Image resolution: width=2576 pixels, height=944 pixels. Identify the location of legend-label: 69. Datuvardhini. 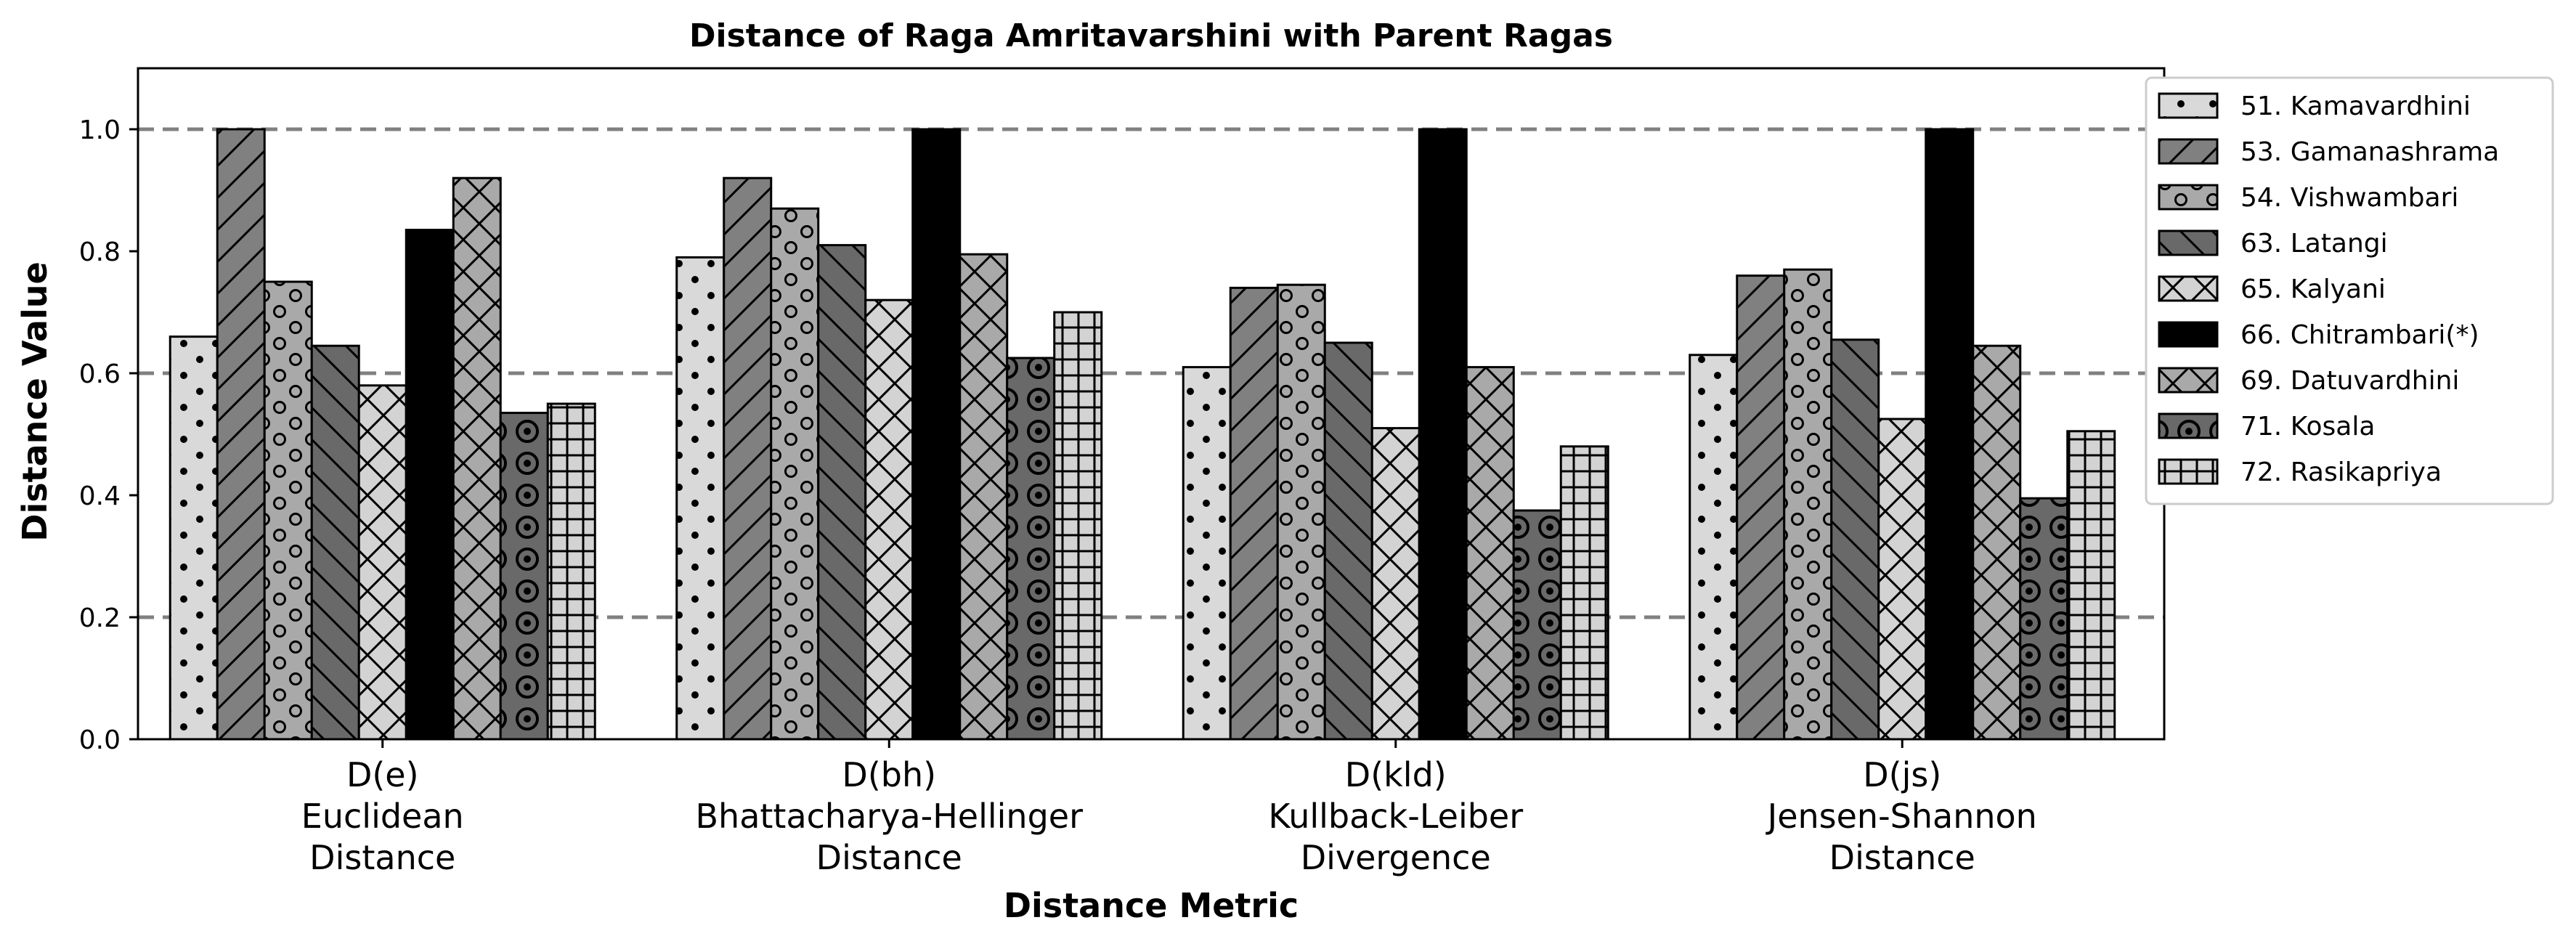
(2349, 381).